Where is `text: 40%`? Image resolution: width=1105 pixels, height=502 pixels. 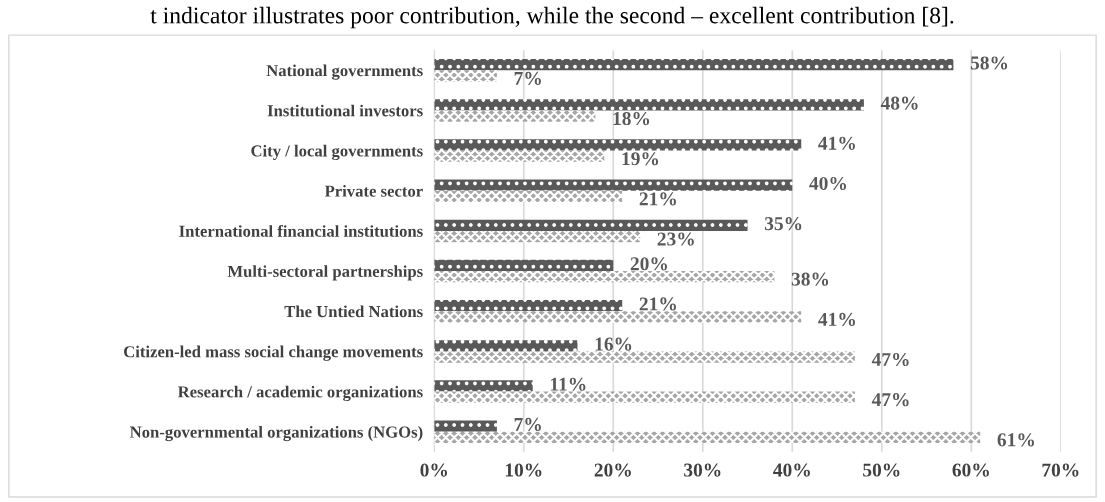
text: 40% is located at coordinates (828, 183).